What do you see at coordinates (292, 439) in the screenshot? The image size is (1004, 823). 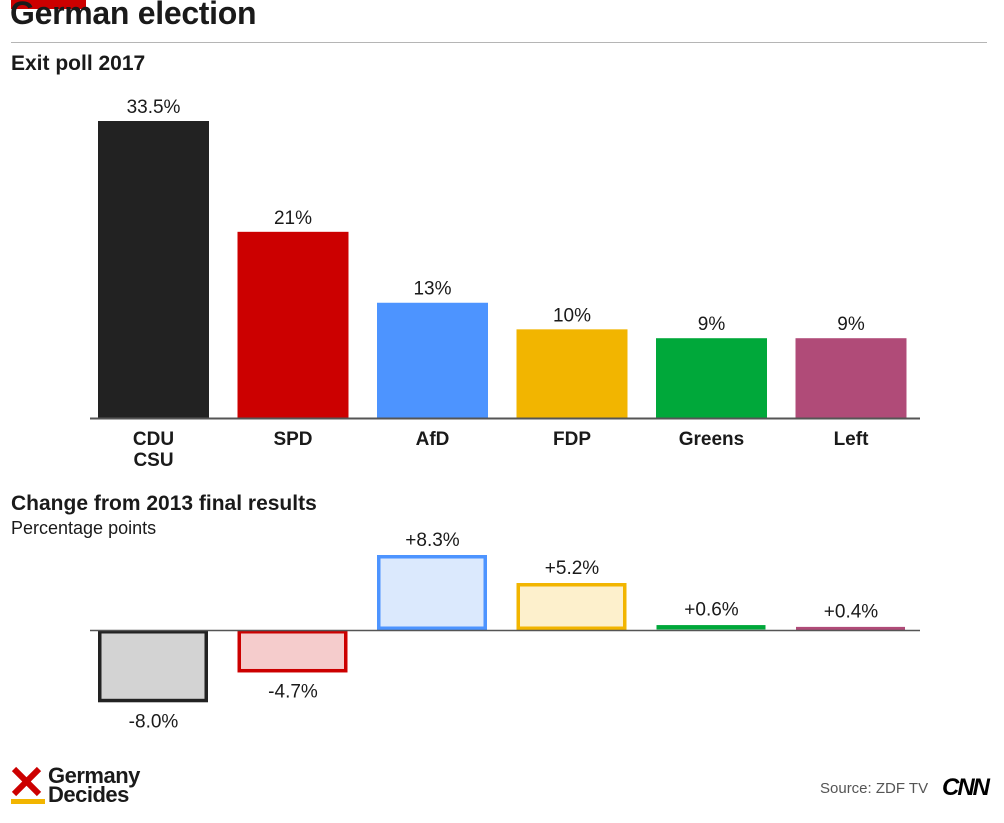 I see `category-label-spd: SPD` at bounding box center [292, 439].